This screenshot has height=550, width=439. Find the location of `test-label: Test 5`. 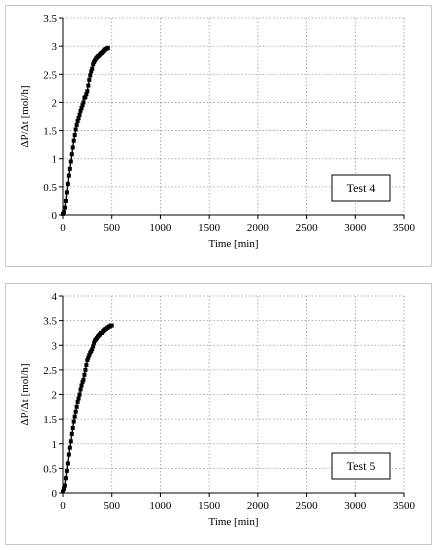

test-label: Test 5 is located at coordinates (361, 466).